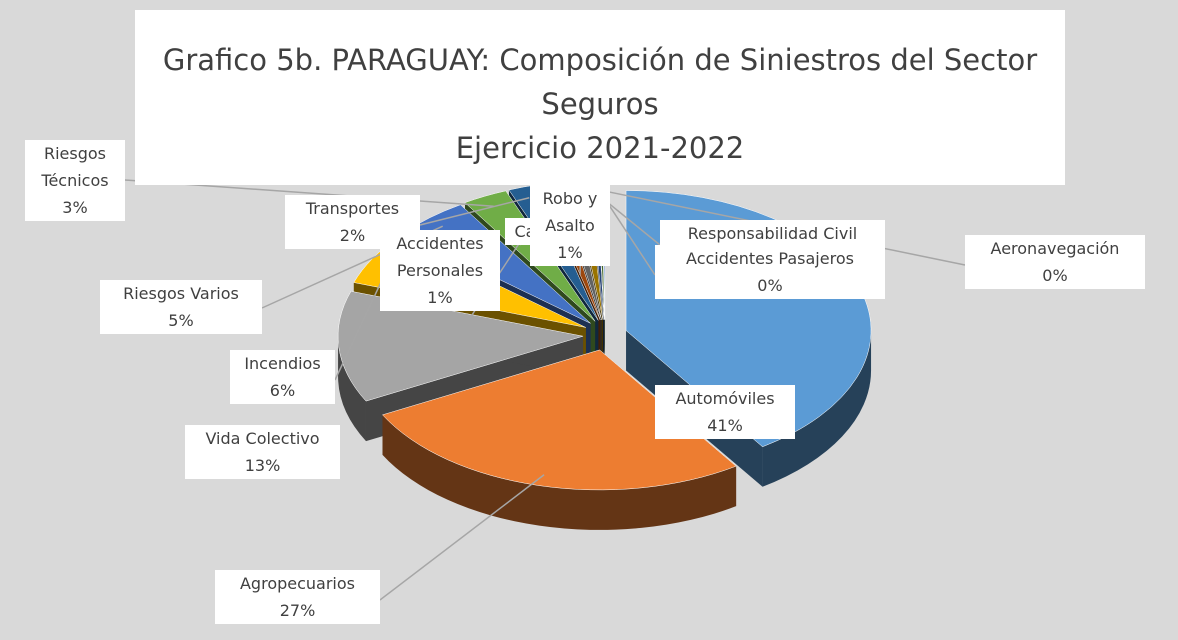 The width and height of the screenshot is (1178, 640). I want to click on data-label: Robo y Asalto 1%, so click(570, 225).